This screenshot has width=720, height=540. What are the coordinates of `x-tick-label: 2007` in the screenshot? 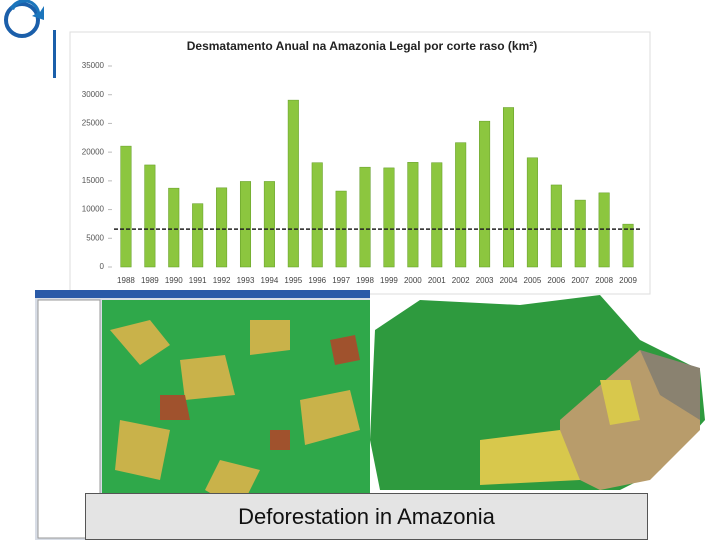 It's located at (580, 280).